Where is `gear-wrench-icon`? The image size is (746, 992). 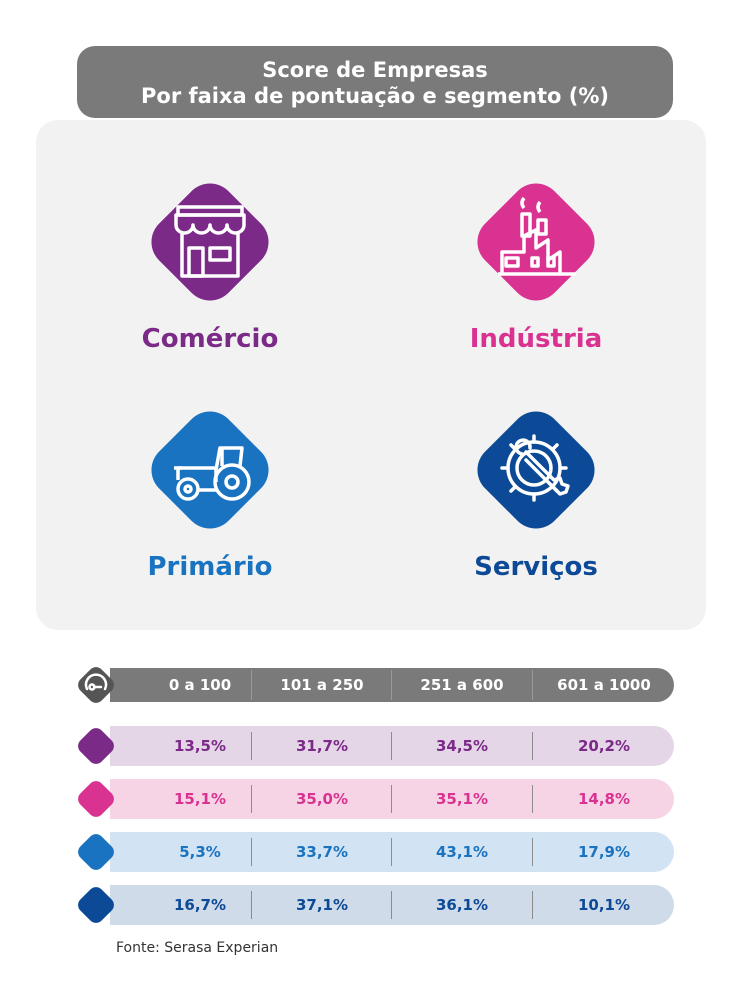 gear-wrench-icon is located at coordinates (536, 470).